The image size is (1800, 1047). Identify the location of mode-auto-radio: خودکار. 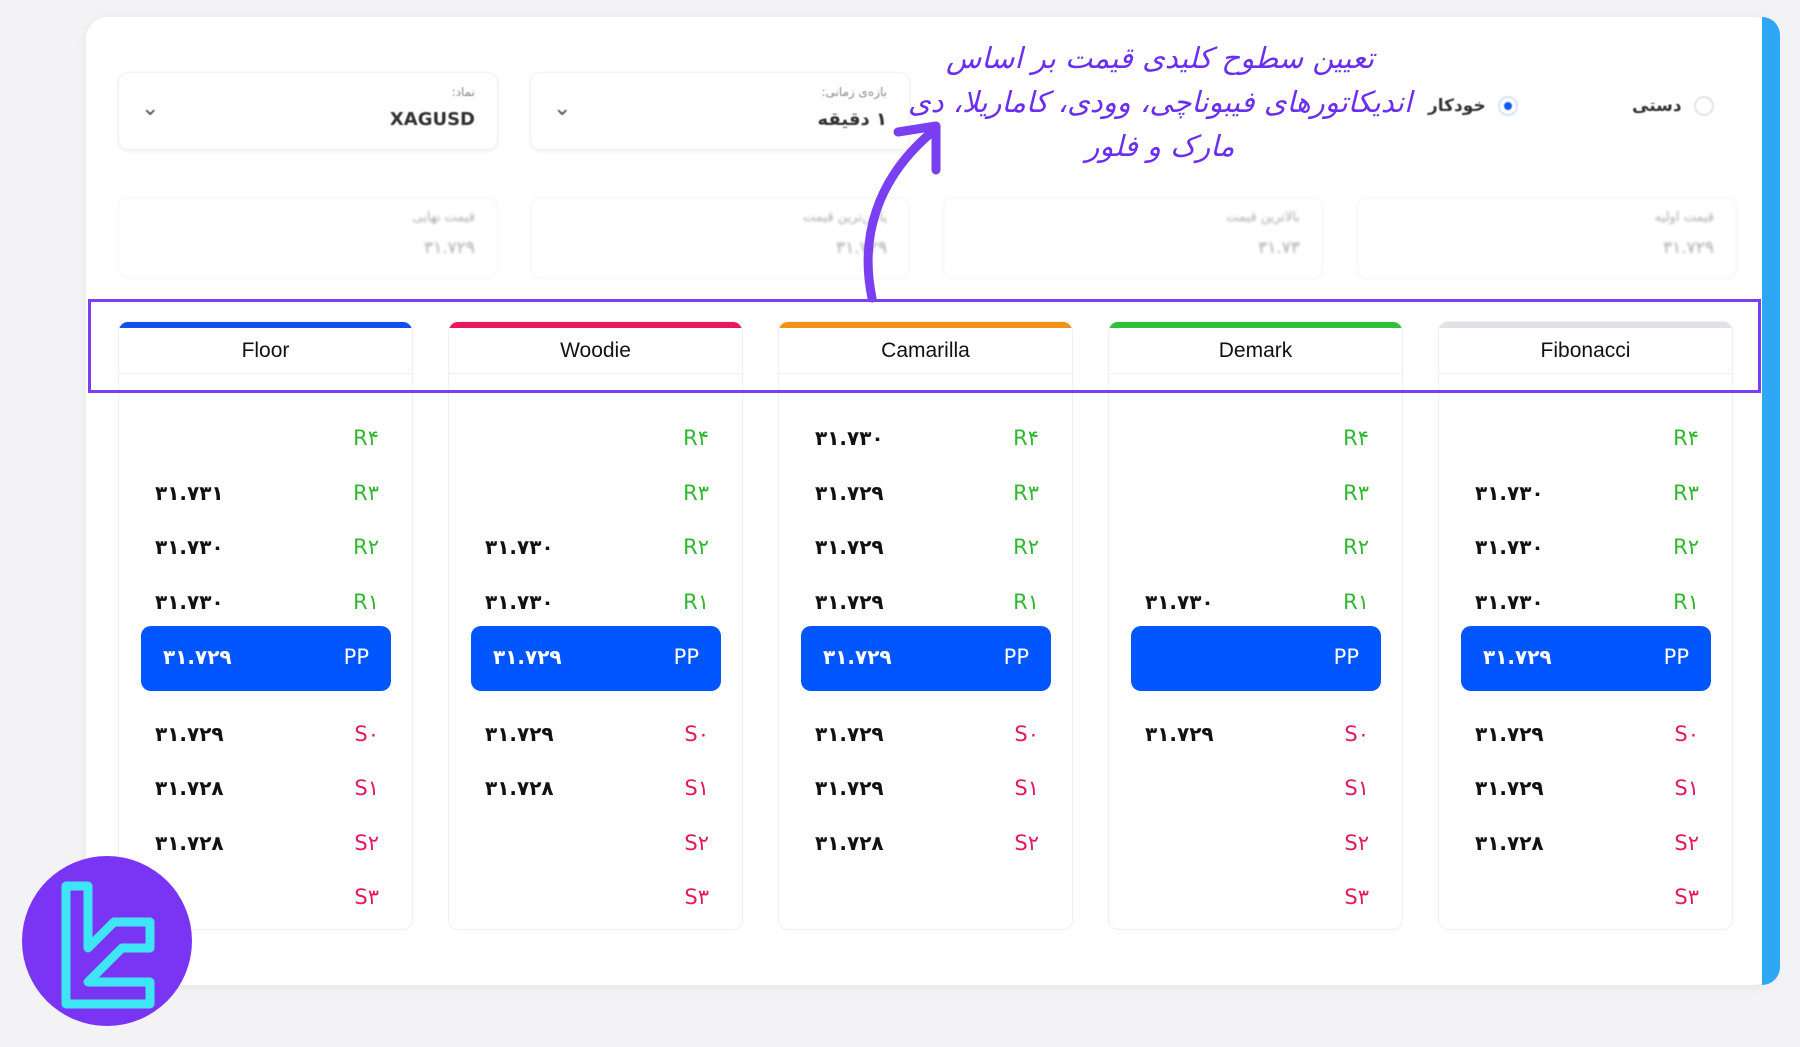
(1473, 106).